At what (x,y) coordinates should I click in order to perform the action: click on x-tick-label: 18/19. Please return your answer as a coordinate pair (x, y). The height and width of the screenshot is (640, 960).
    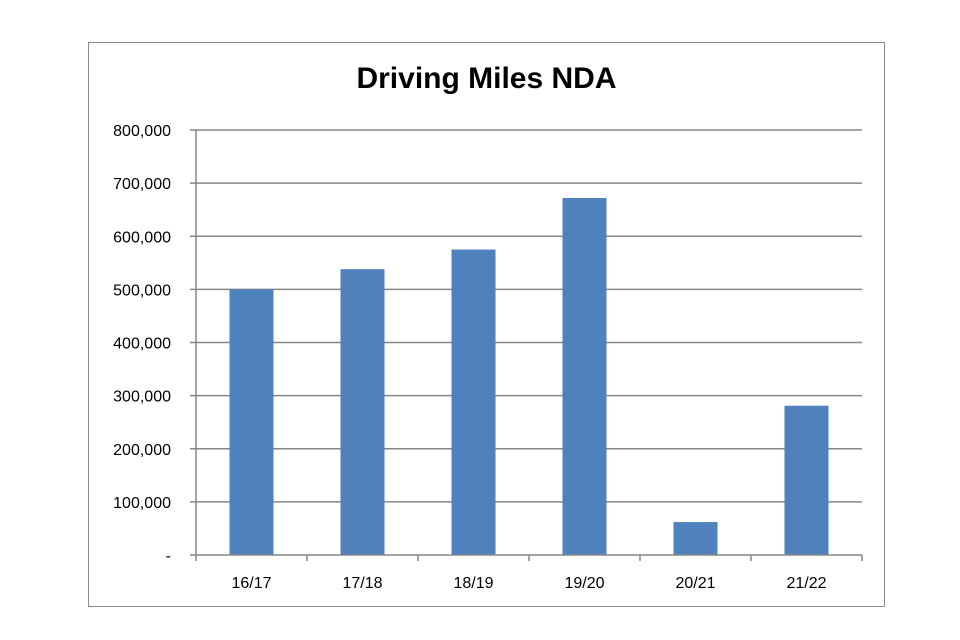
    Looking at the image, I should click on (473, 583).